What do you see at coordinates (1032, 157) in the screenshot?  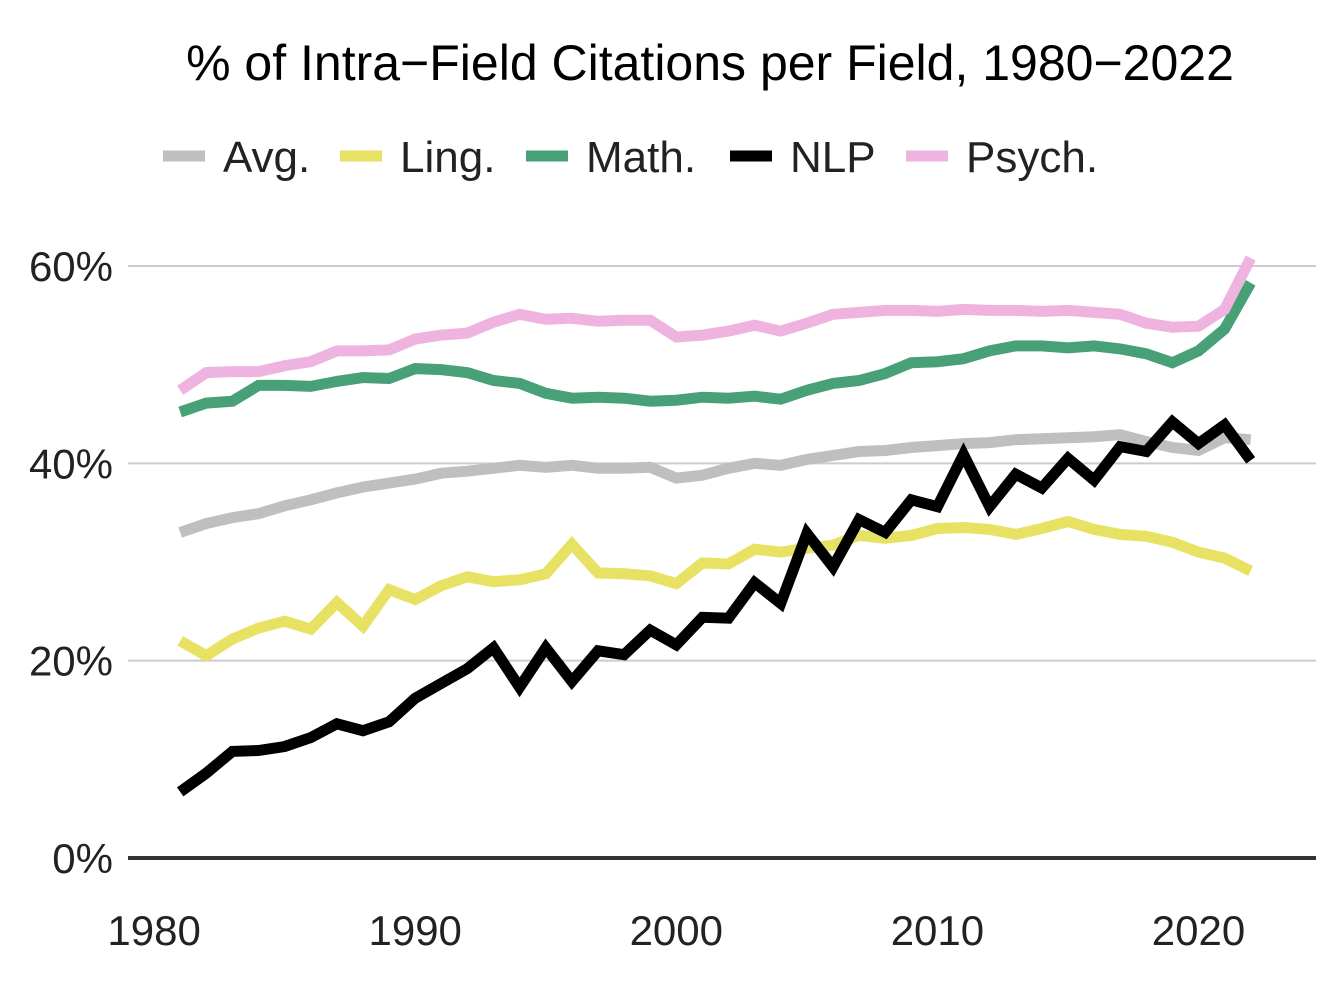 I see `legend-label: Psych.` at bounding box center [1032, 157].